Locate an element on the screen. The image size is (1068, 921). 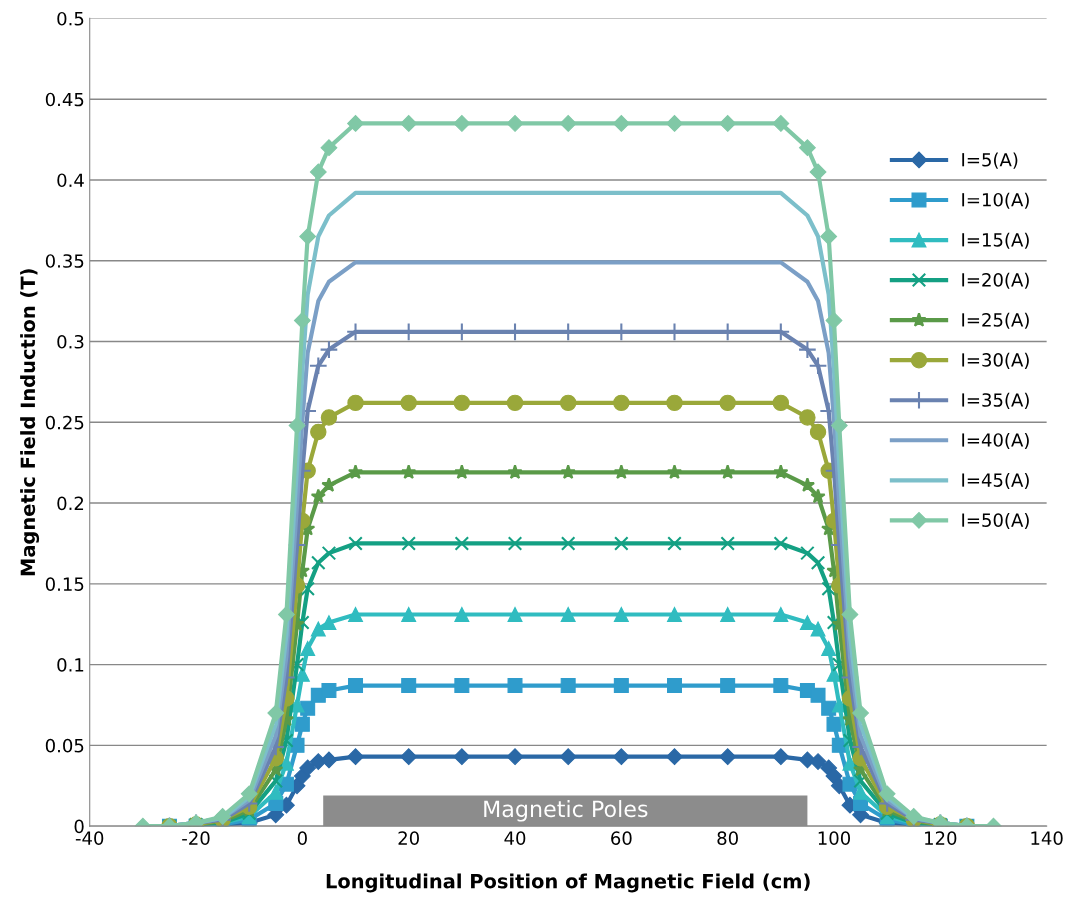
y-tick-label: 0.1 is located at coordinates (70, 665).